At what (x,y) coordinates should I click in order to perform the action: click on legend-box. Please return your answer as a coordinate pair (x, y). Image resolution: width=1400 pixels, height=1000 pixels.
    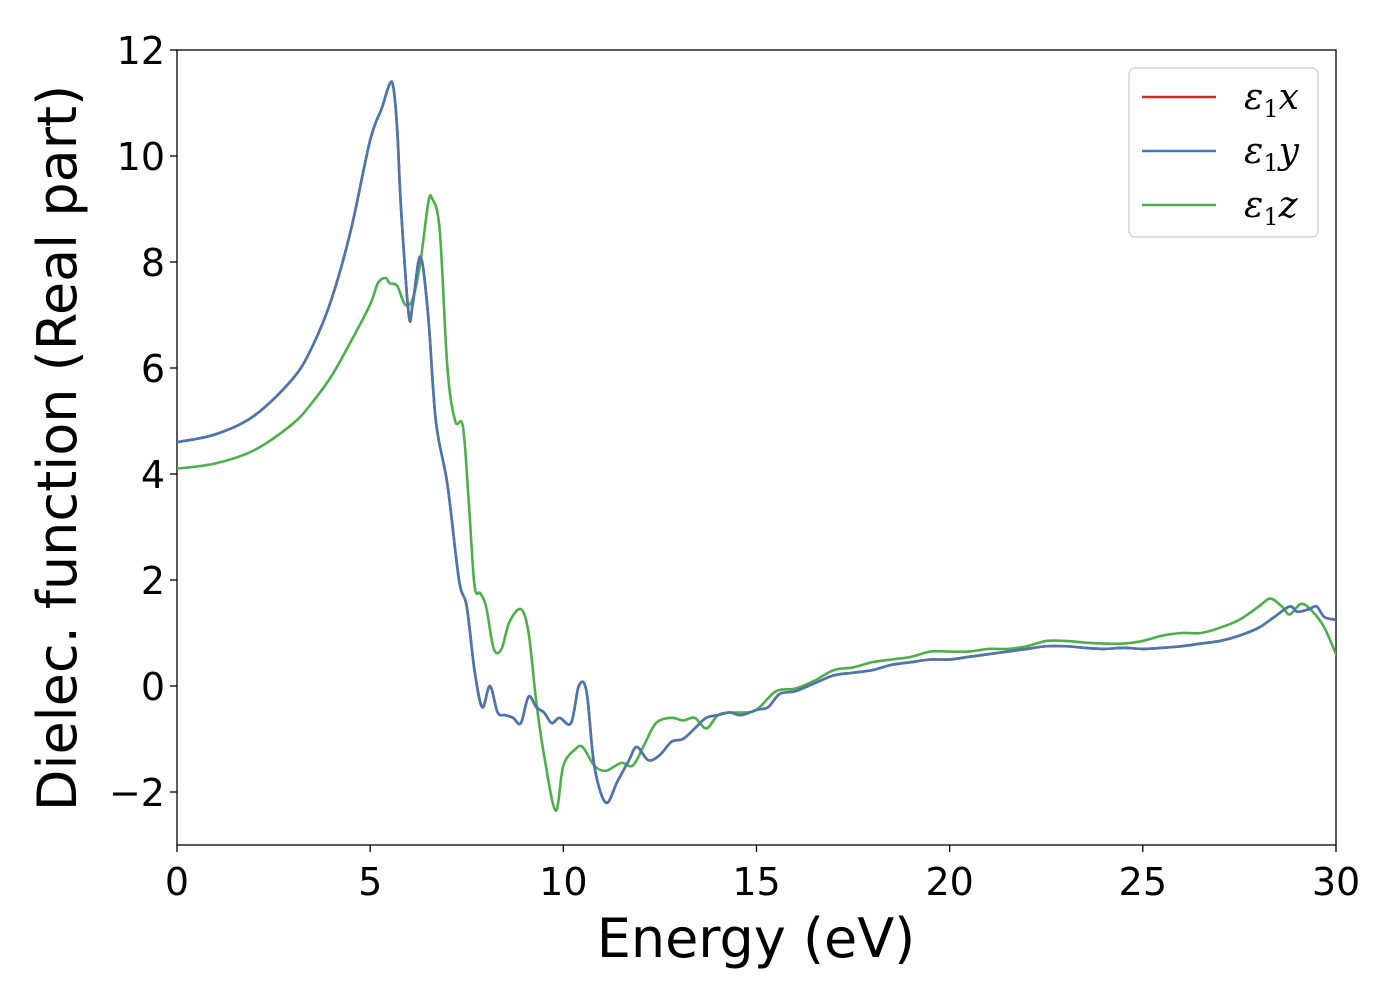
    Looking at the image, I should click on (1223, 152).